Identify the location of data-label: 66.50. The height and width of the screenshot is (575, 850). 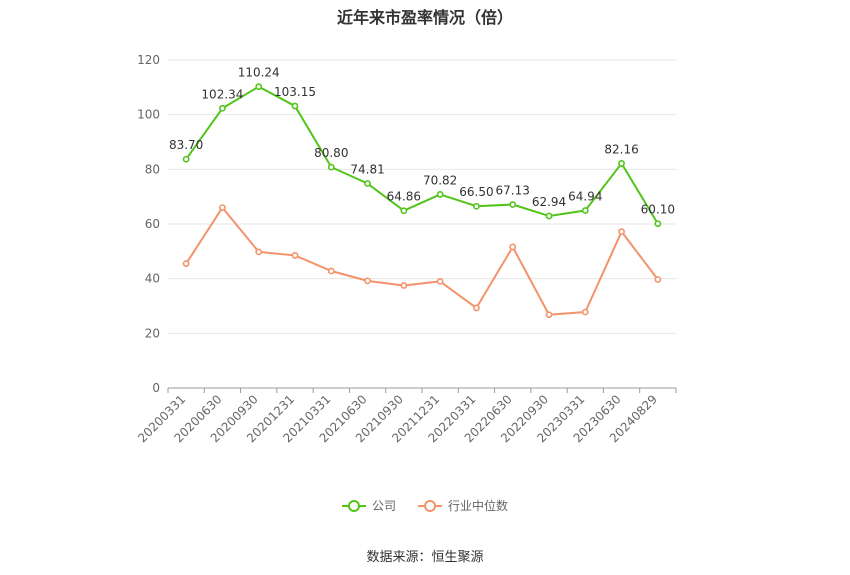
(476, 192).